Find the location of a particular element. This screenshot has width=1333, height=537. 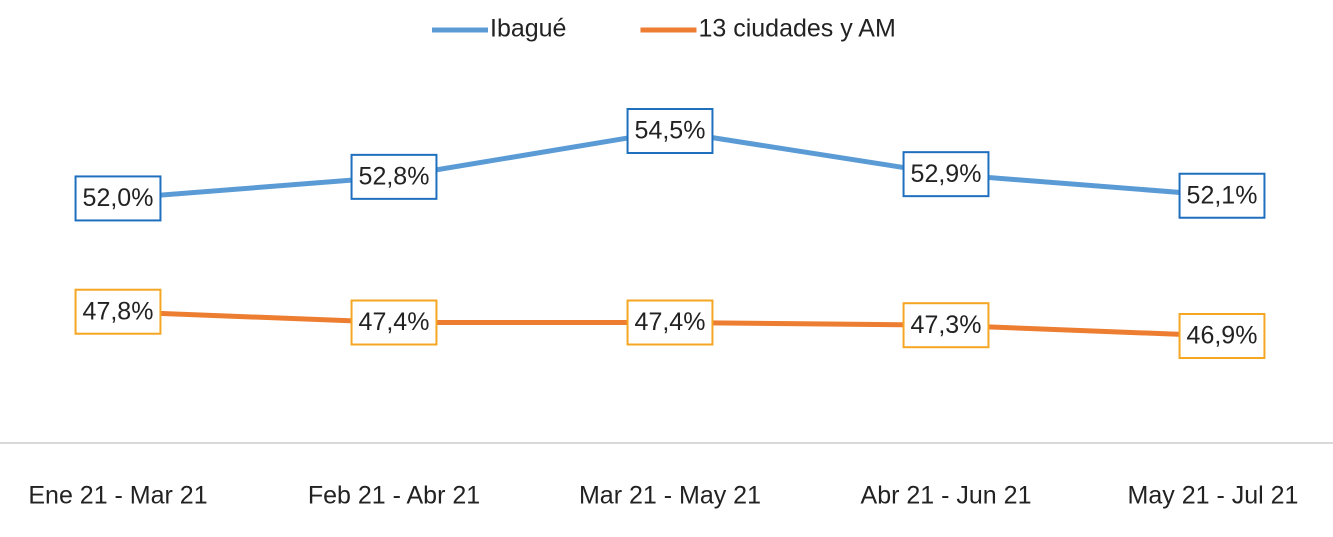

data-label-text: 46,9% is located at coordinates (1222, 336).